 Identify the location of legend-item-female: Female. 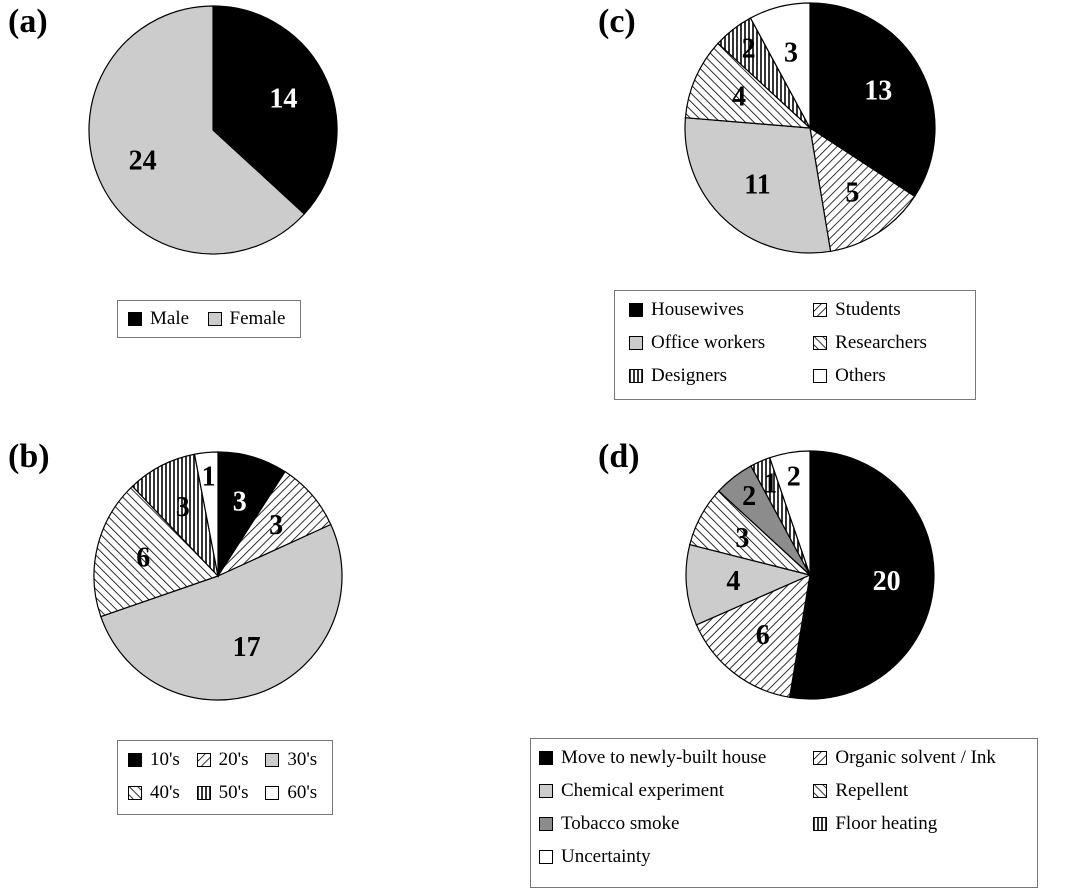
(248, 318).